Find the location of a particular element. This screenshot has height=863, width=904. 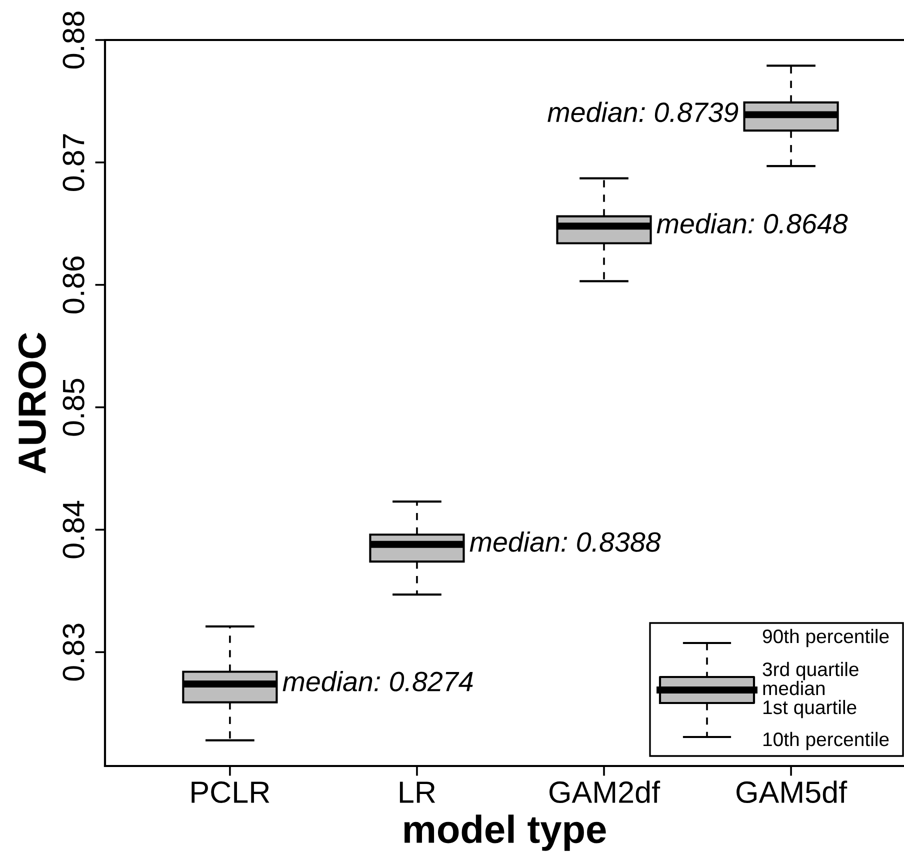

annotation: 10th percentile is located at coordinates (826, 741).